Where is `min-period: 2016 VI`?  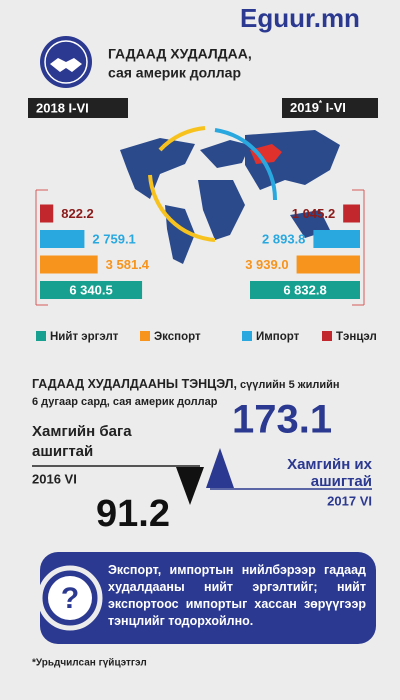
min-period: 2016 VI is located at coordinates (54, 478).